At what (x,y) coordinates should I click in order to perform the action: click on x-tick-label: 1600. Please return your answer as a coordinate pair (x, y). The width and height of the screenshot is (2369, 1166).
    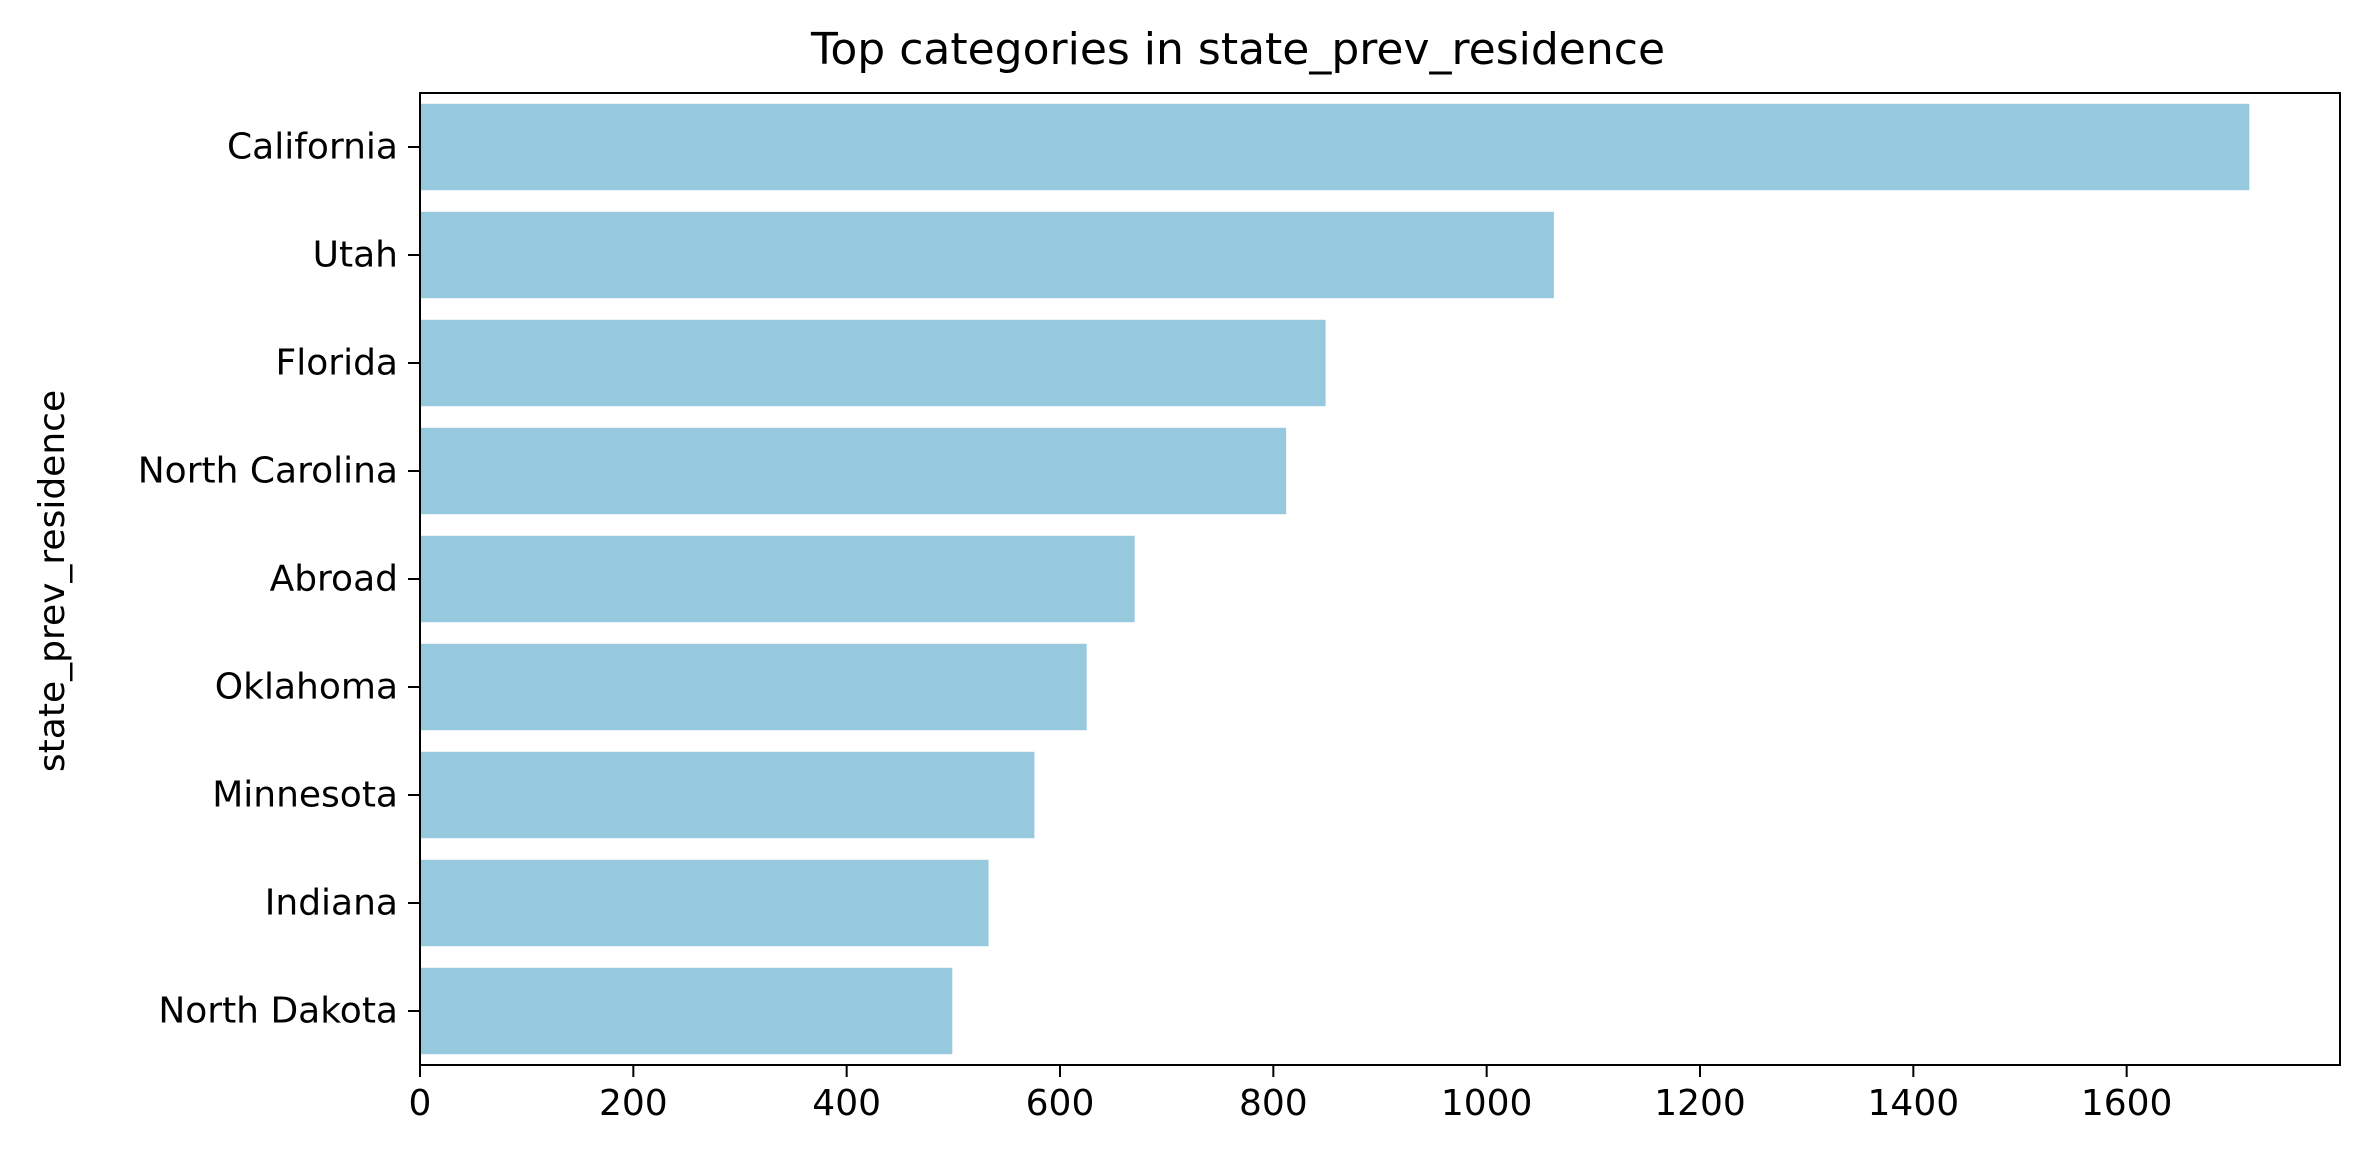
    Looking at the image, I should click on (2127, 1103).